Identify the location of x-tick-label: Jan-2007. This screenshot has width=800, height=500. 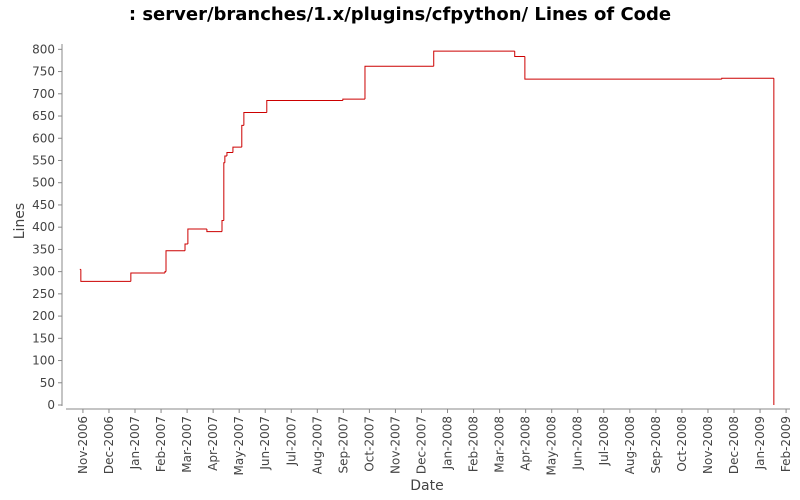
(135, 443).